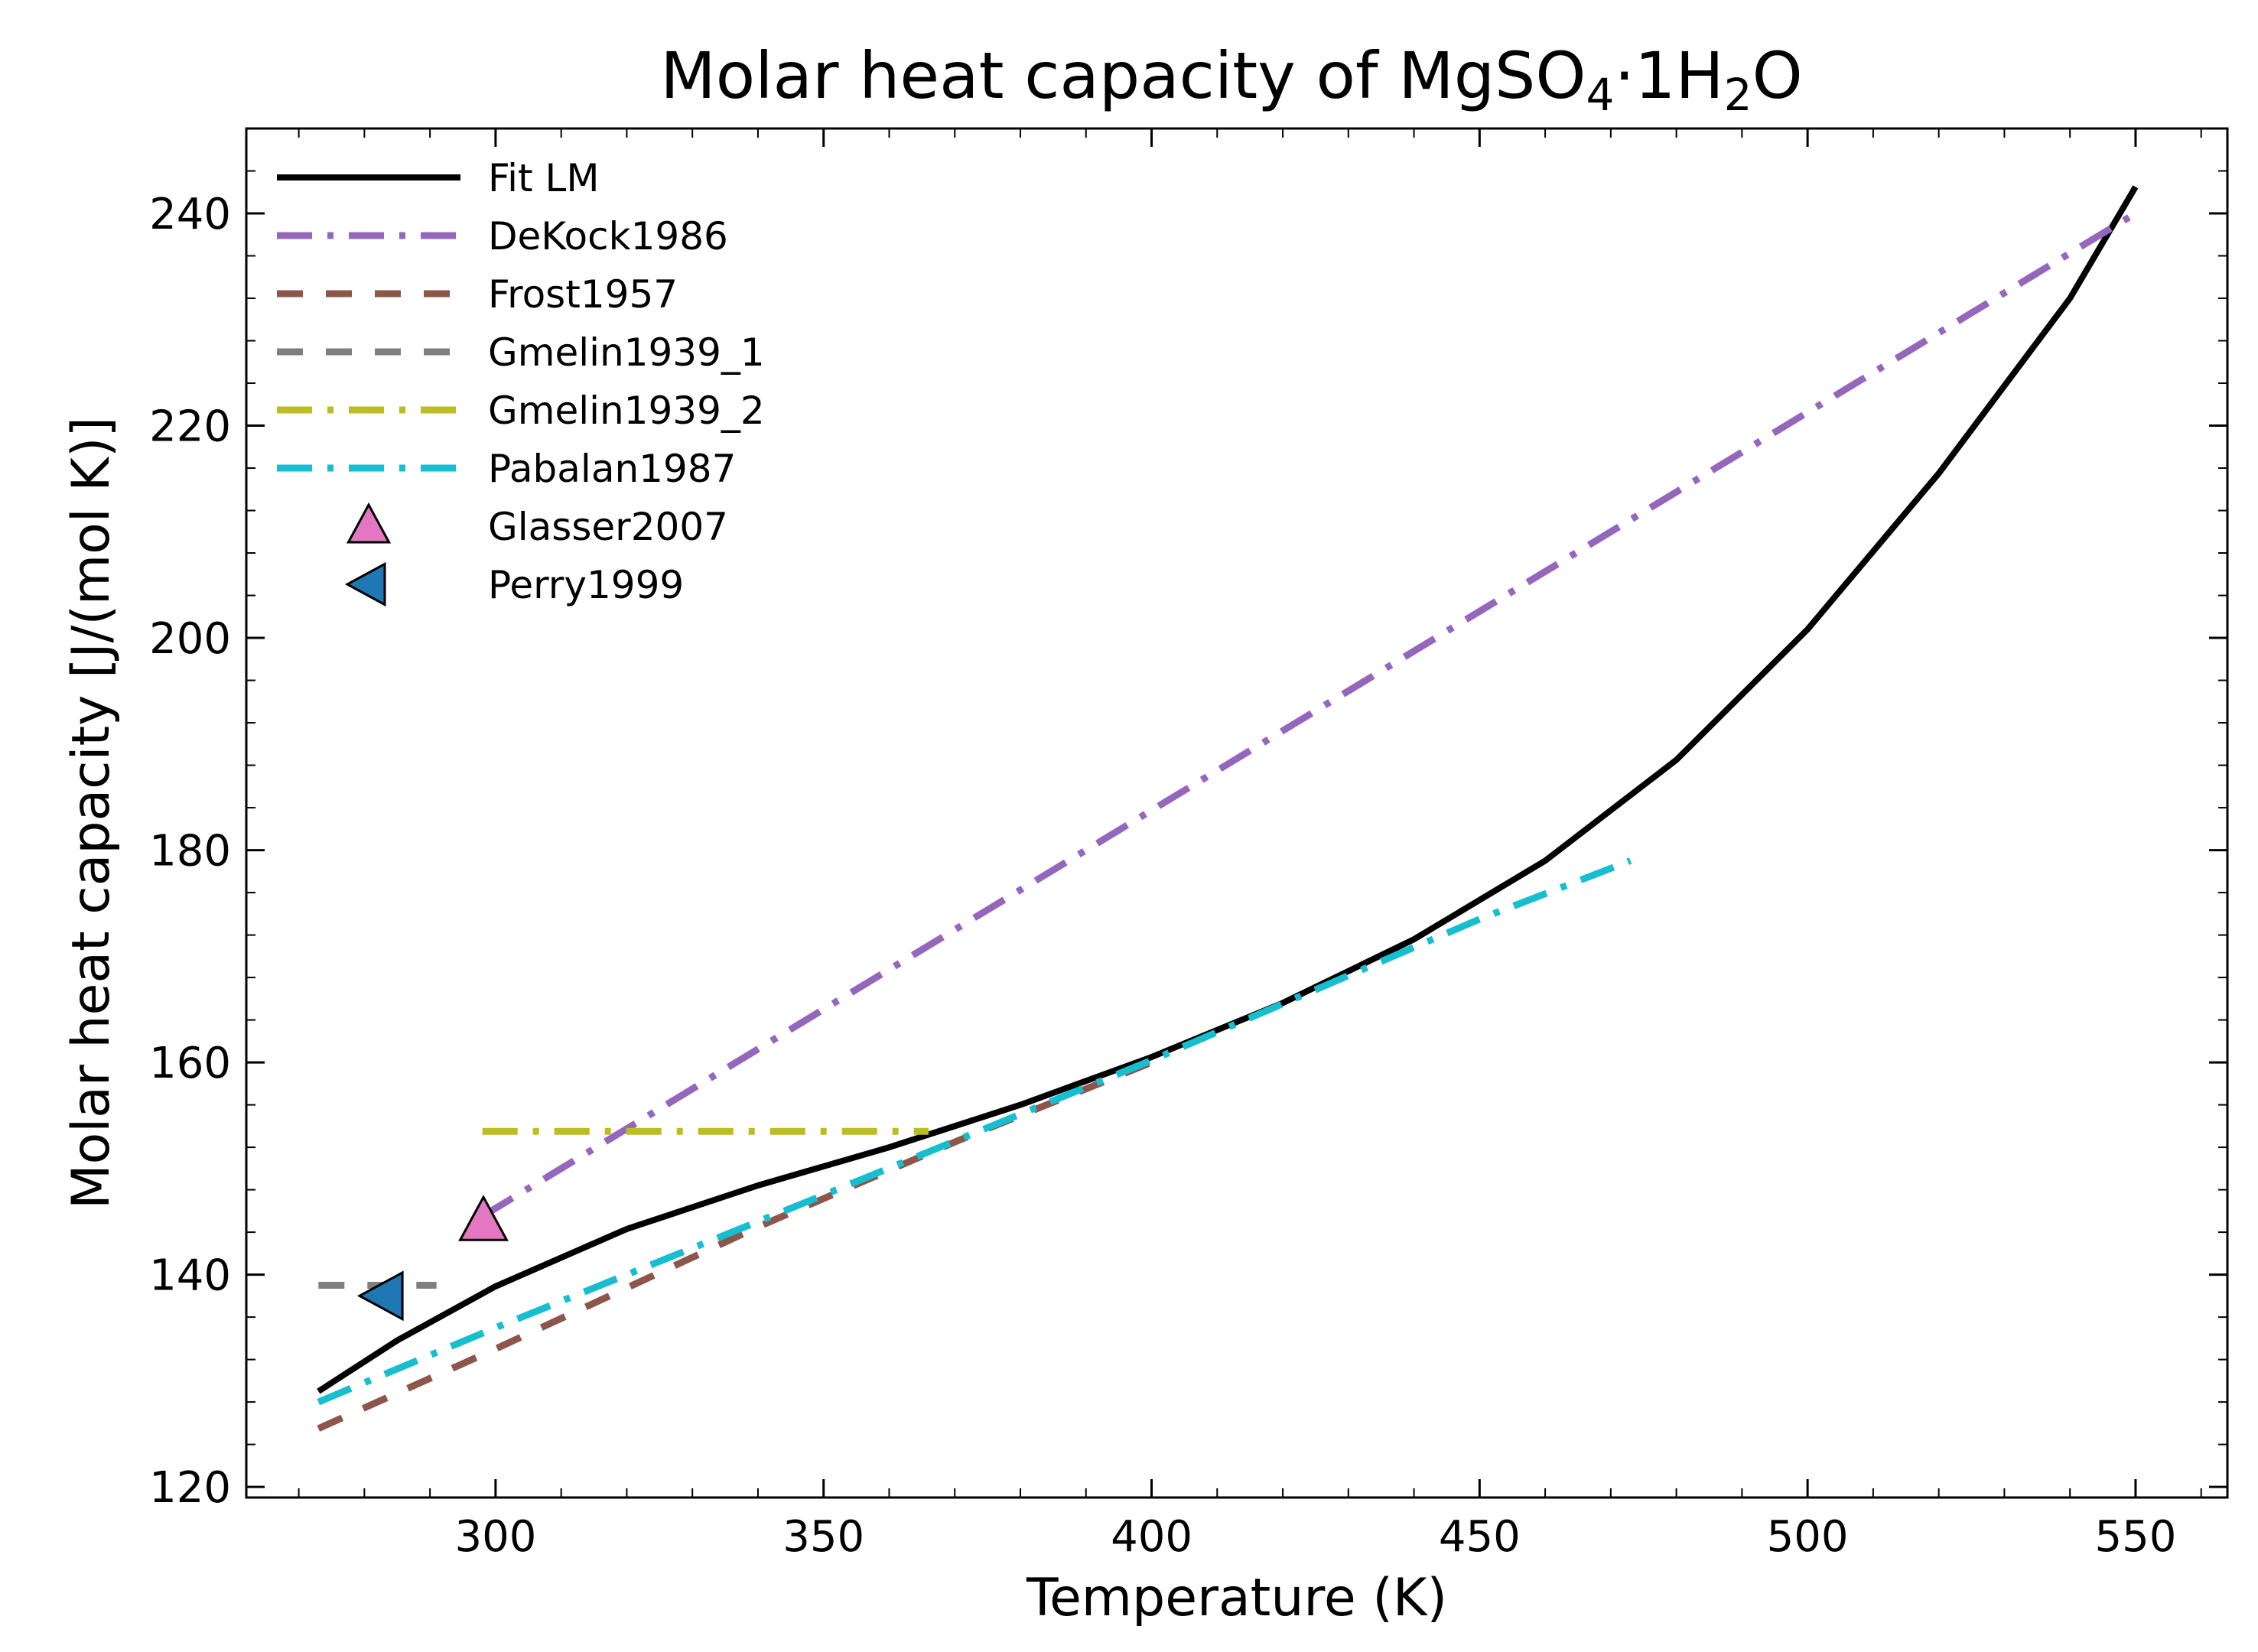 The width and height of the screenshot is (2258, 1652). I want to click on marker-perry1999, so click(380, 1296).